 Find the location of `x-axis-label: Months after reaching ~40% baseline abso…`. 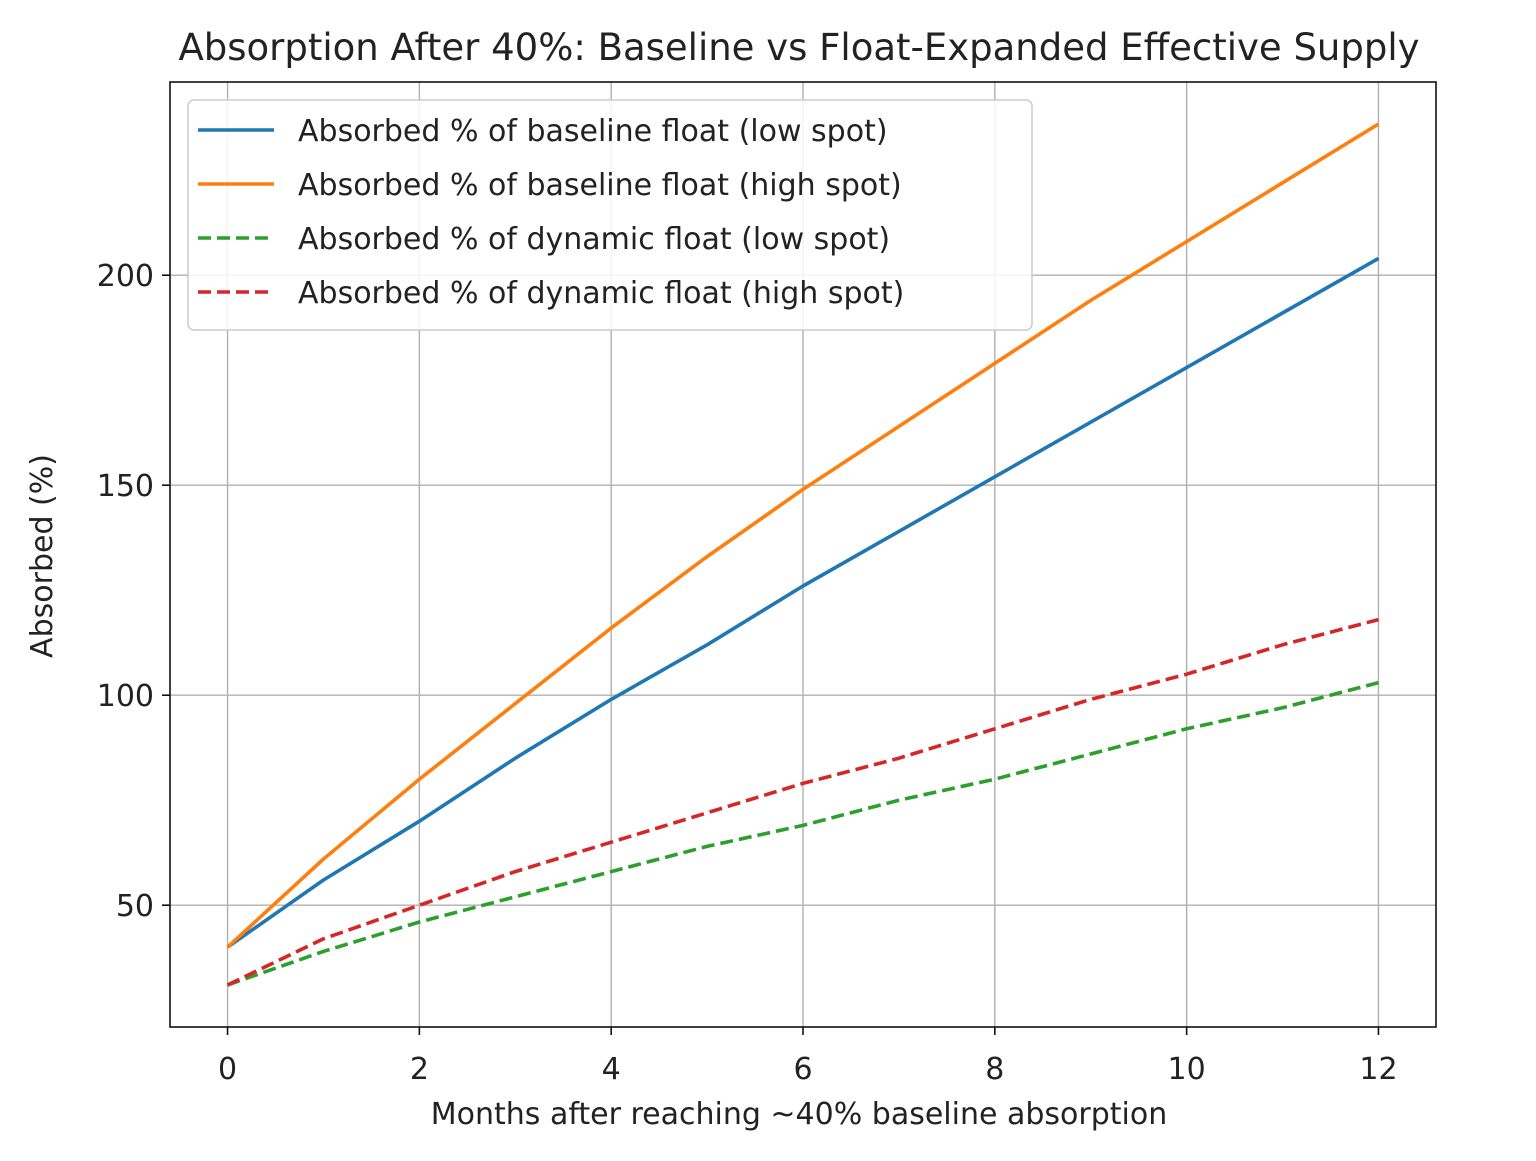

x-axis-label: Months after reaching ~40% baseline abso… is located at coordinates (799, 1114).